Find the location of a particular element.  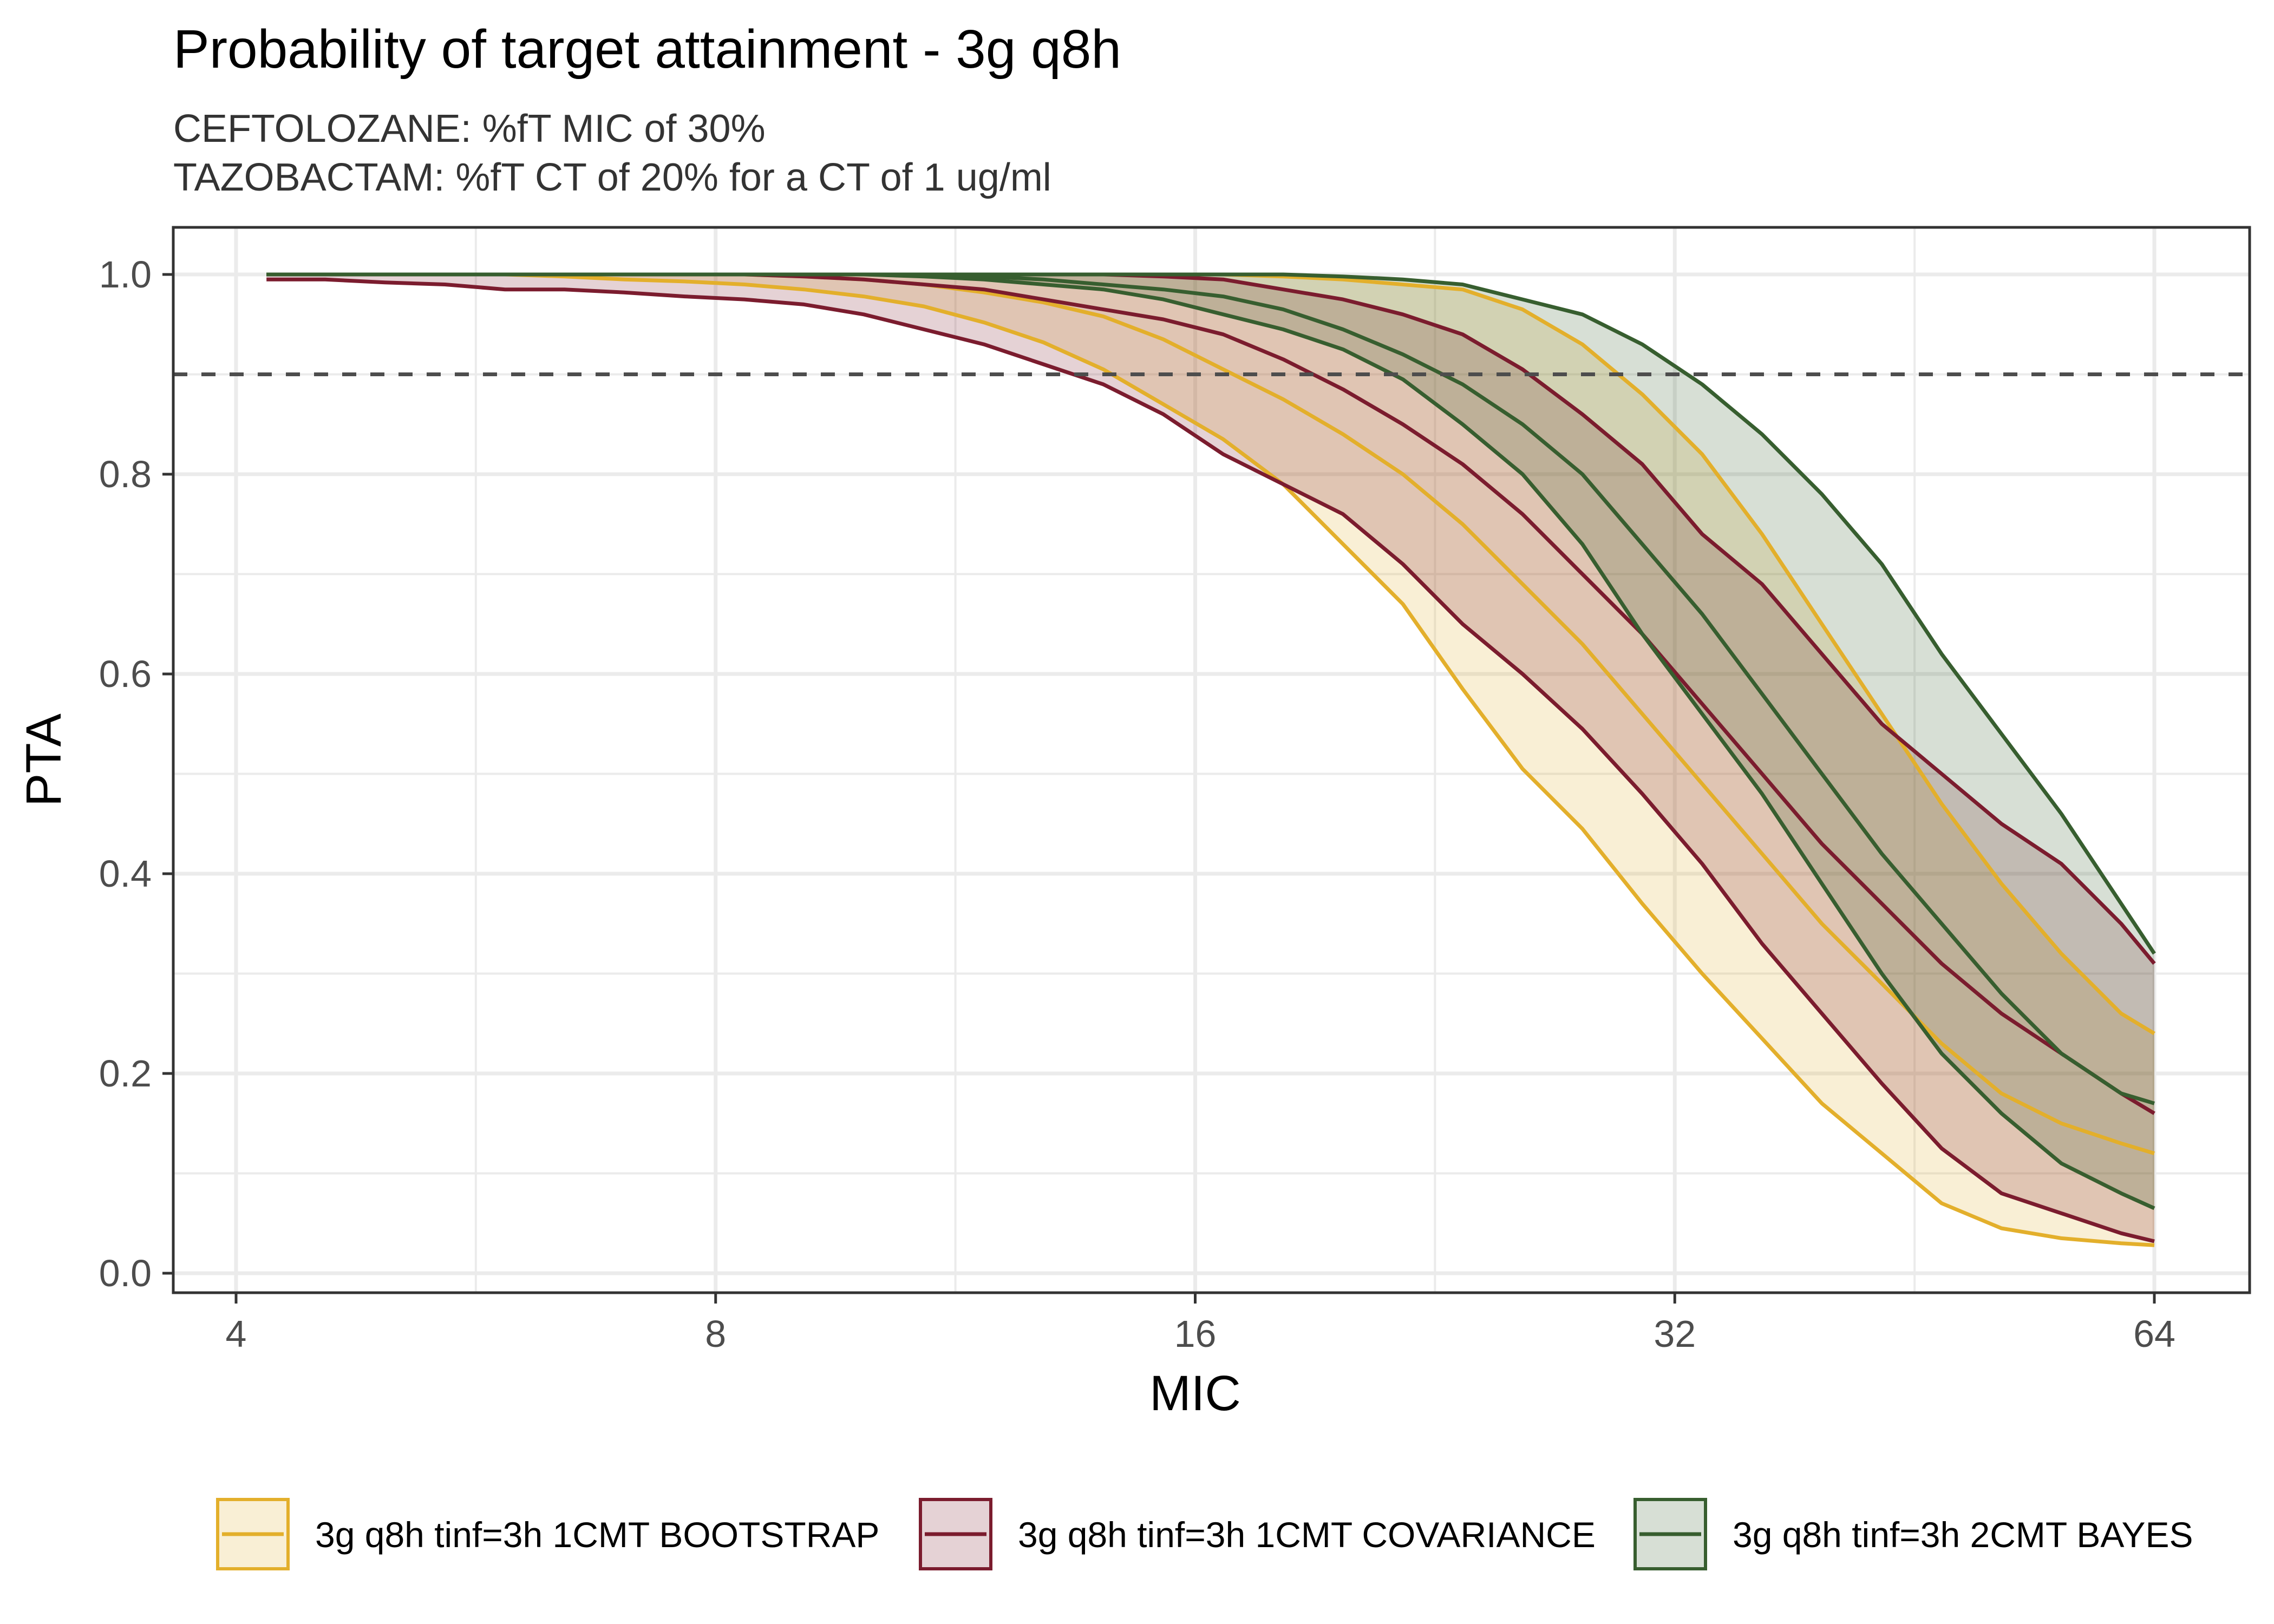

x-tick-label: 16 is located at coordinates (1195, 1334).